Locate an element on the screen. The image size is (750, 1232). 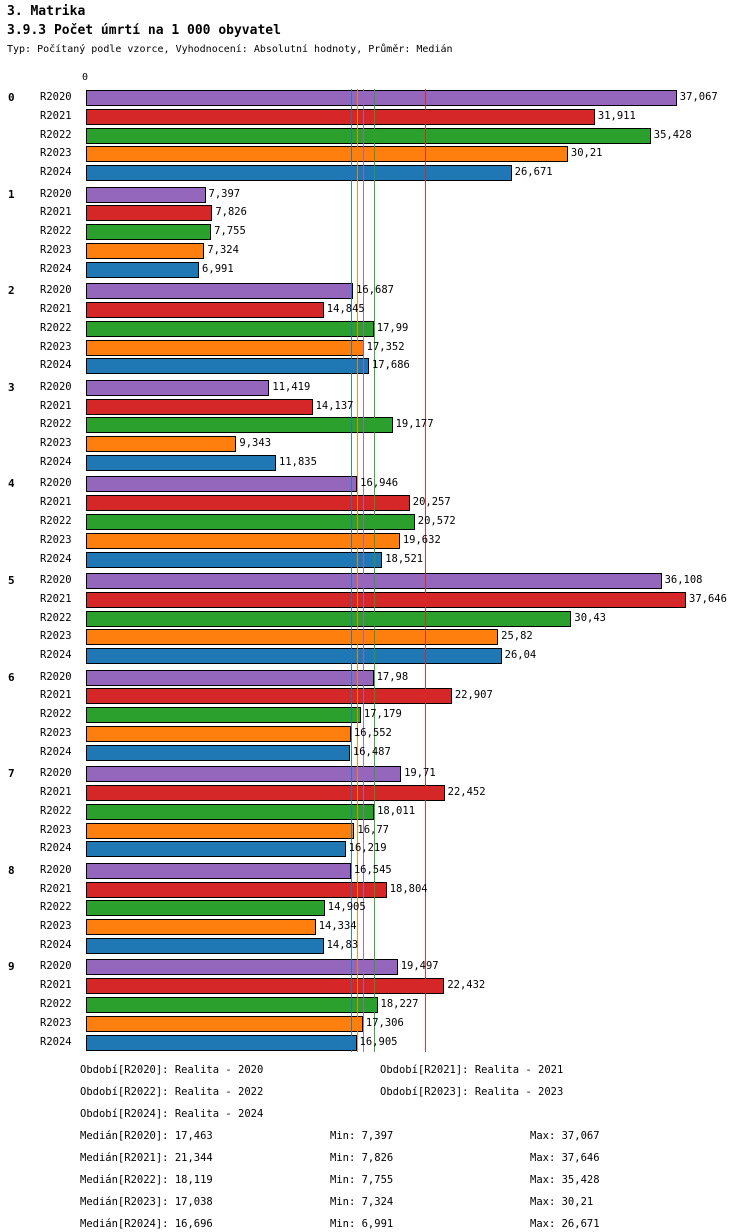
bar-value-label: 11,835 is located at coordinates (297, 462).